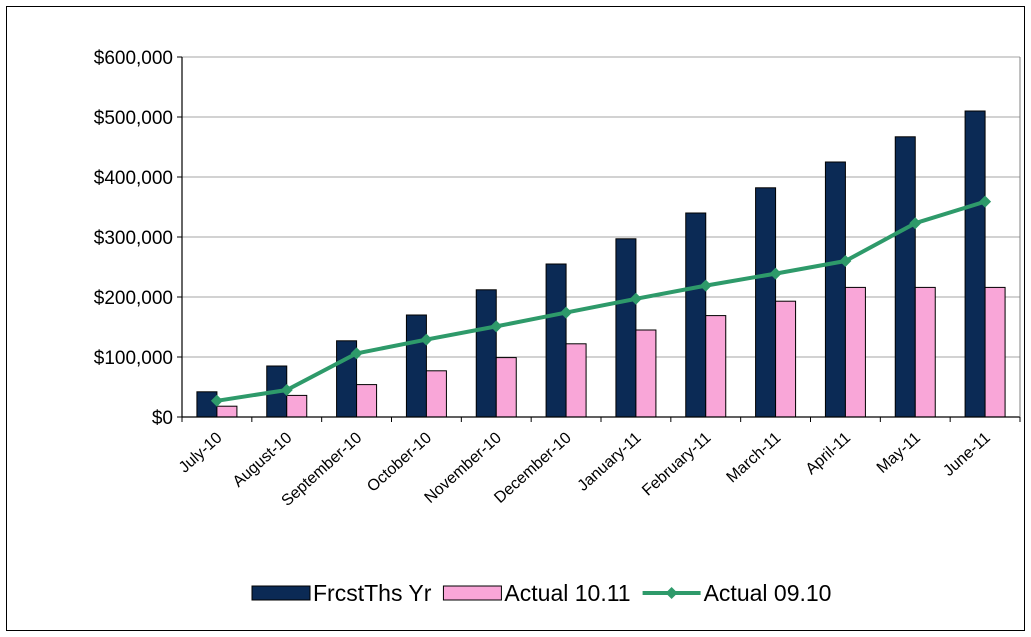 This screenshot has height=637, width=1031. Describe the element at coordinates (133, 58) in the screenshot. I see `y-tick-label: $600,000` at that location.